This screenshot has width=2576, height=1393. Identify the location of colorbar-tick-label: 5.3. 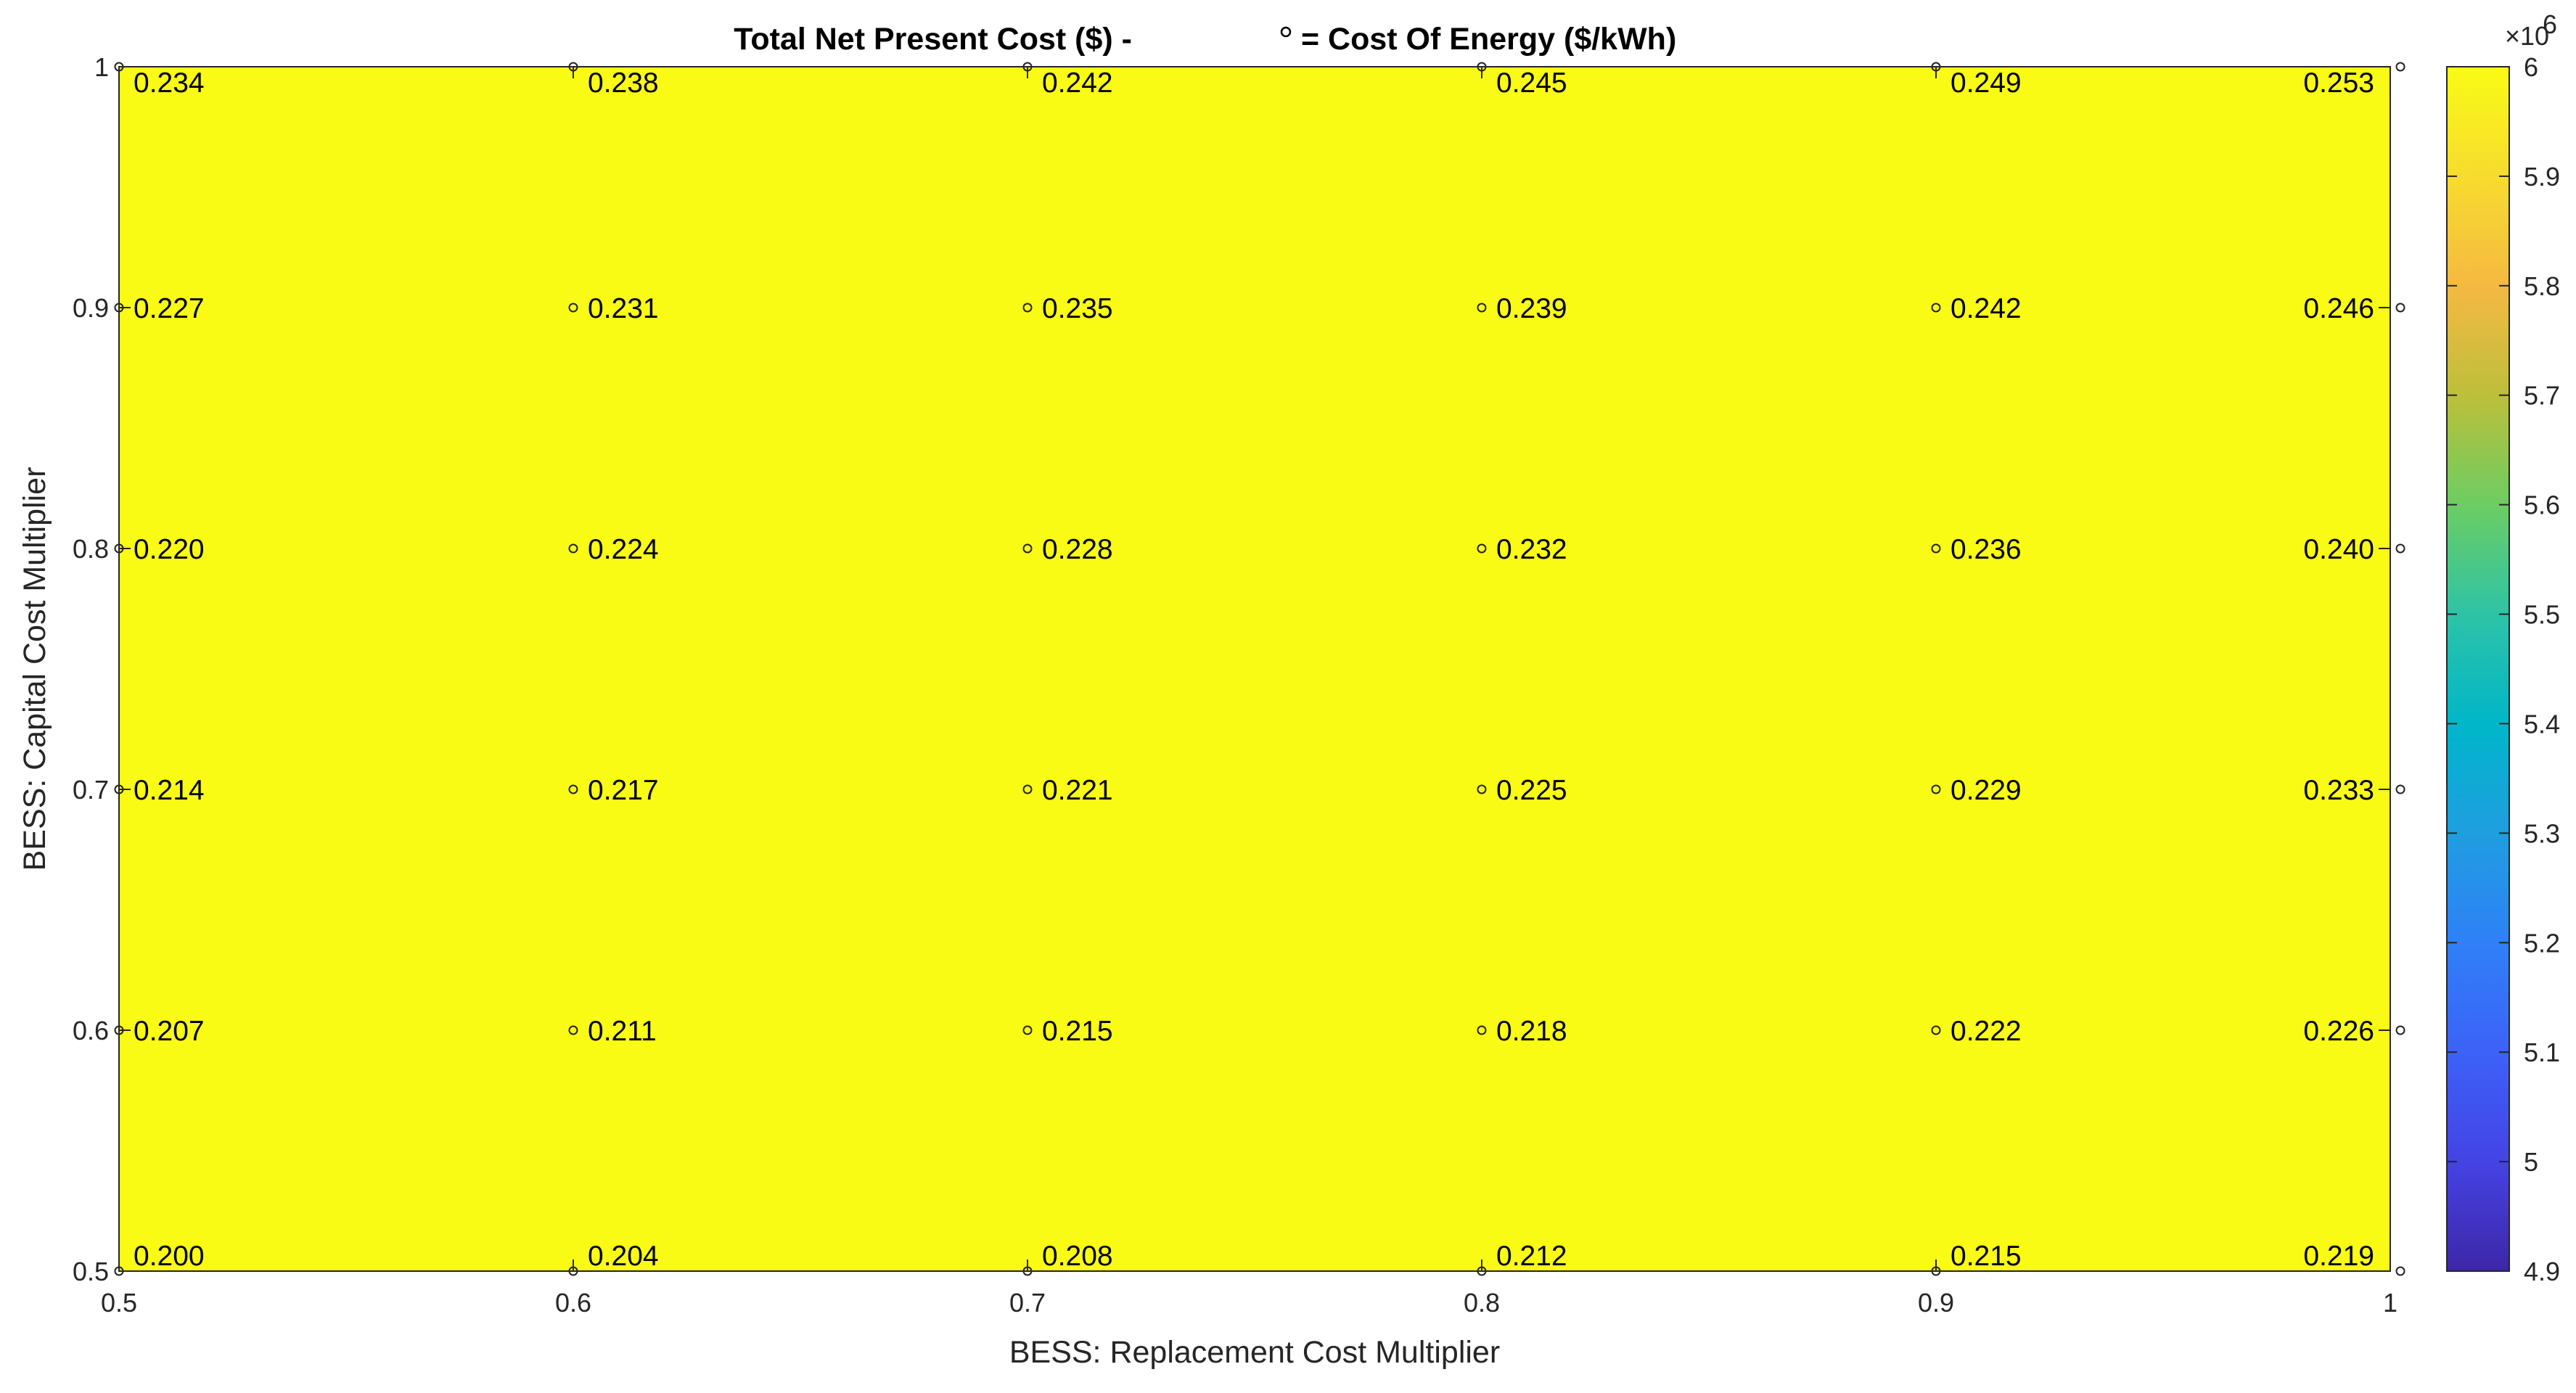
(2542, 833).